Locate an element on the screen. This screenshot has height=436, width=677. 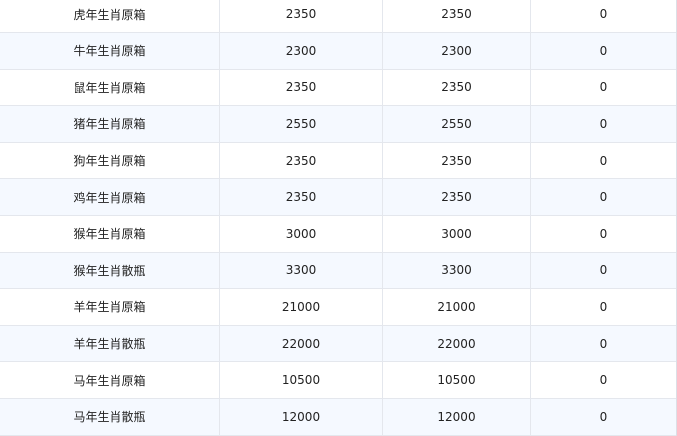
value-cell-a: 3300 is located at coordinates (301, 270).